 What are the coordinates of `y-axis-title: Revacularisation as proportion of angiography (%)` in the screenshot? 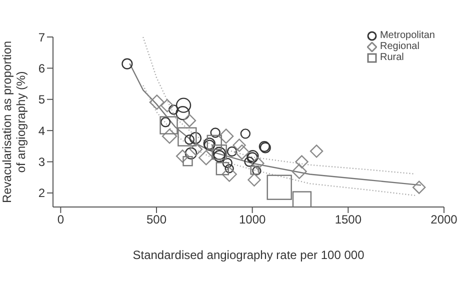 It's located at (14, 122).